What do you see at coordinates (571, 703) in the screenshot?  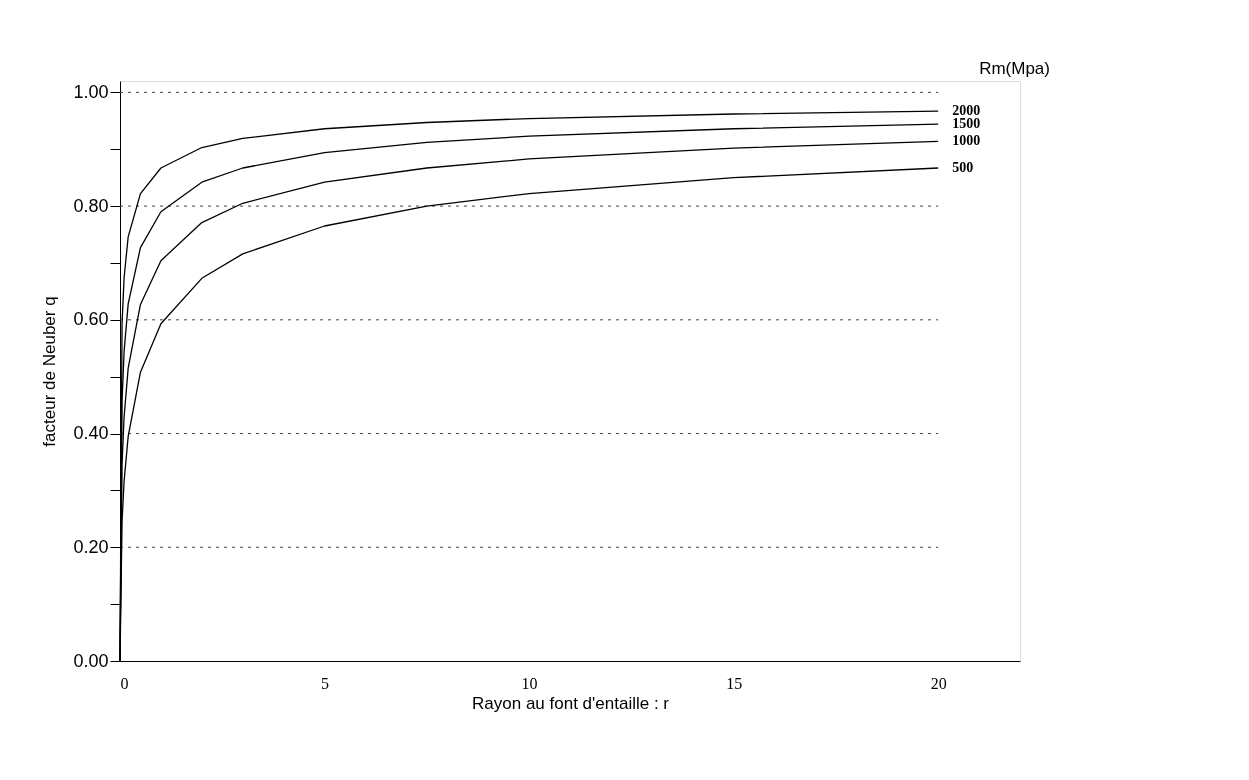 I see `x-axis-title: Rayon au font d'entaille : r` at bounding box center [571, 703].